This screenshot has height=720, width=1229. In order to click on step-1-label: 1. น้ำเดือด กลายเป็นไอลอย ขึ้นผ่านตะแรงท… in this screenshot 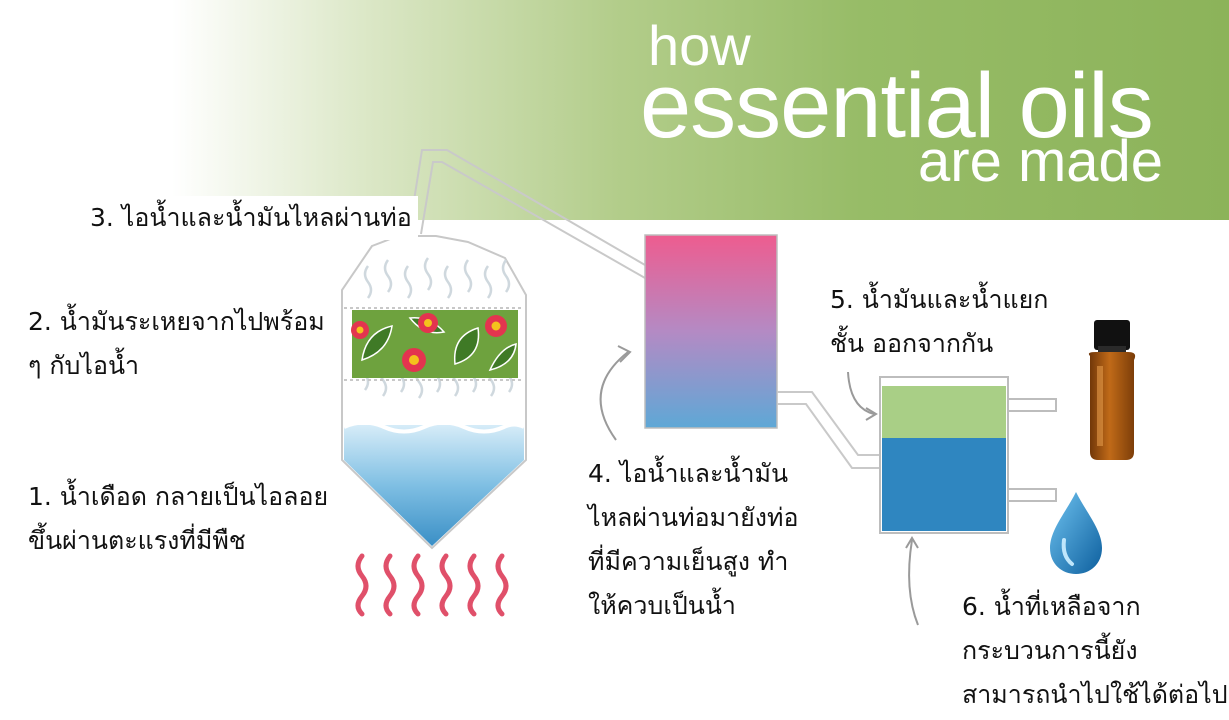, I will do `click(178, 518)`.